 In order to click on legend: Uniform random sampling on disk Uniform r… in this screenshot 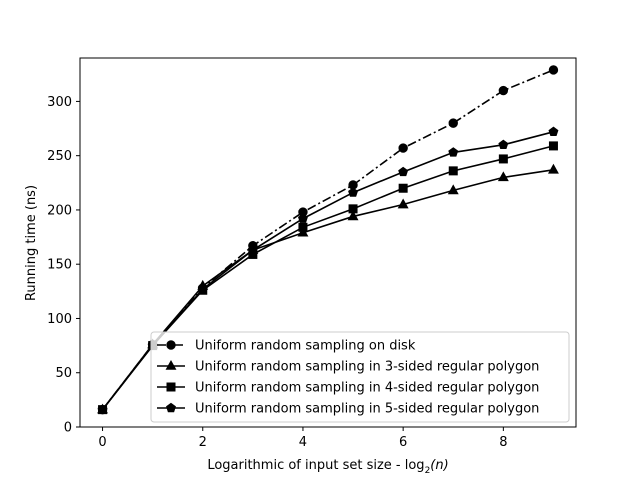, I will do `click(360, 377)`.